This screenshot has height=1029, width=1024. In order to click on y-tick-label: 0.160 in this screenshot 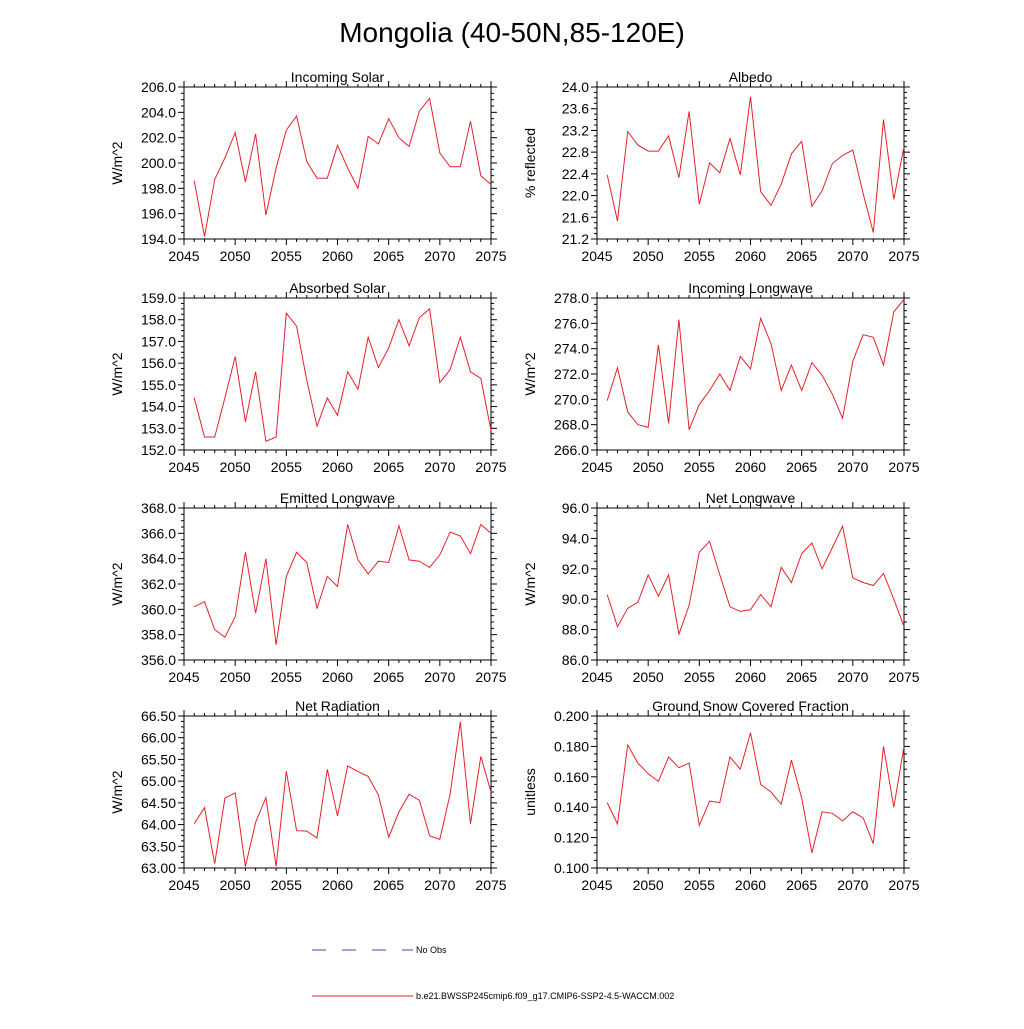, I will do `click(571, 777)`.